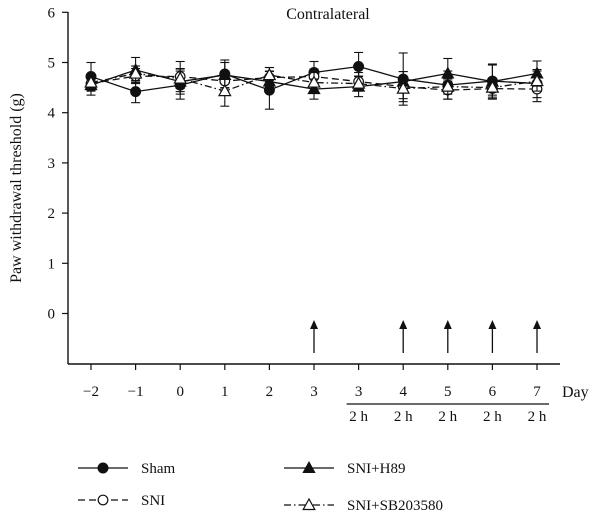 Image resolution: width=600 pixels, height=520 pixels. I want to click on y-ticks: 0 1 2 3 4 5 6, so click(58, 164).